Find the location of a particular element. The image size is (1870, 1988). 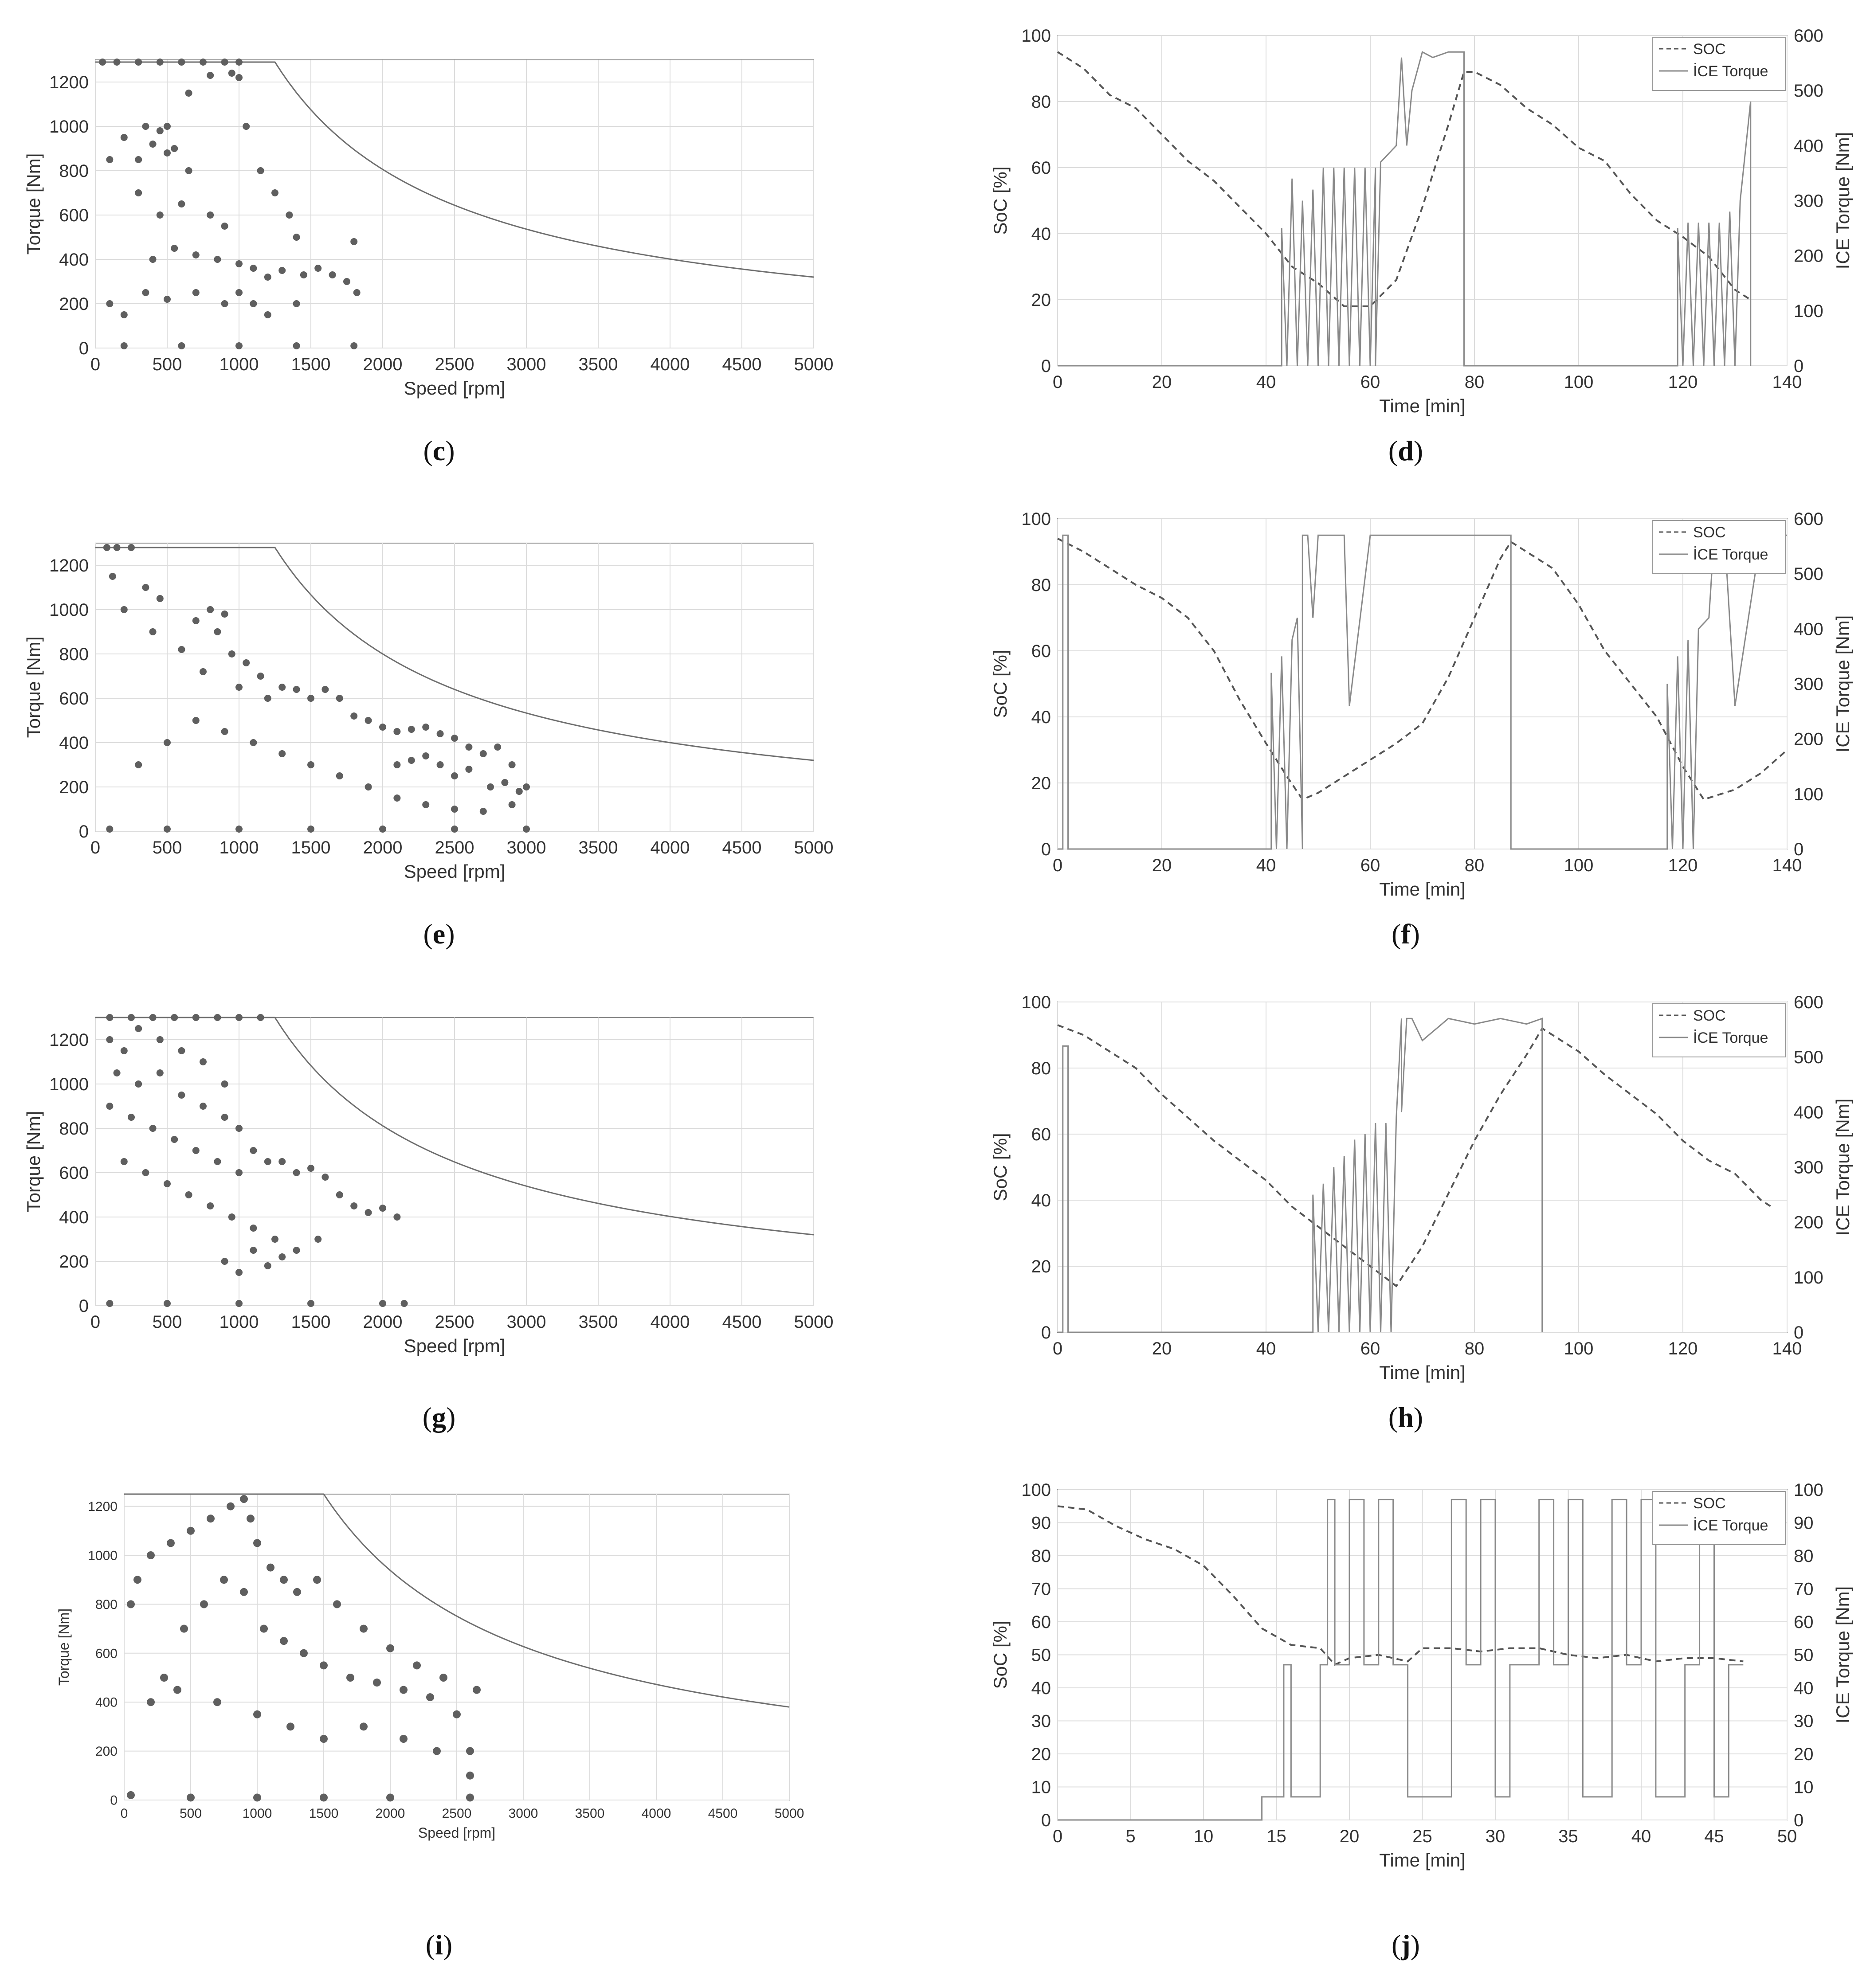

legend-box is located at coordinates (1719, 1518).